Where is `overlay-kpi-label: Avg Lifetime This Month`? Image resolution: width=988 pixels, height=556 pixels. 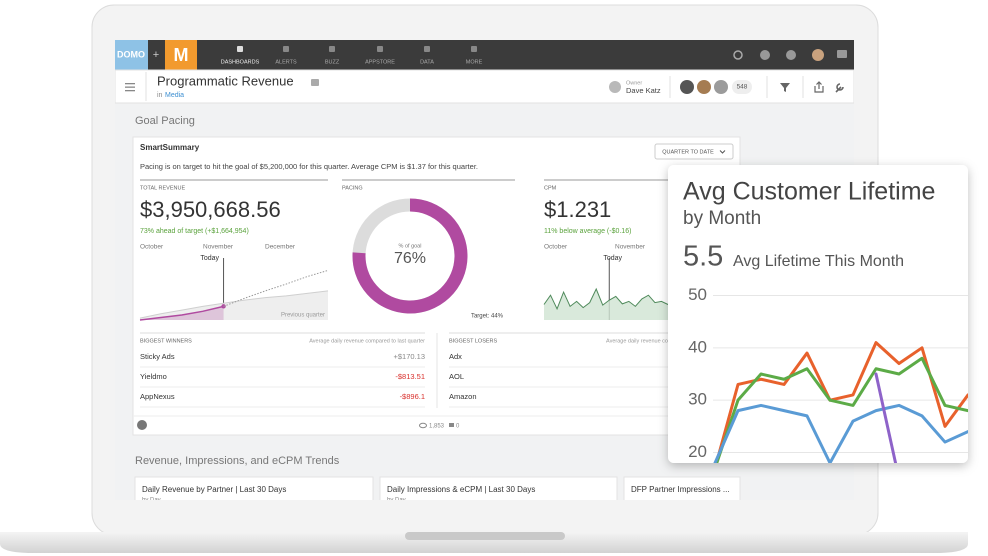
overlay-kpi-label: Avg Lifetime This Month is located at coordinates (818, 261).